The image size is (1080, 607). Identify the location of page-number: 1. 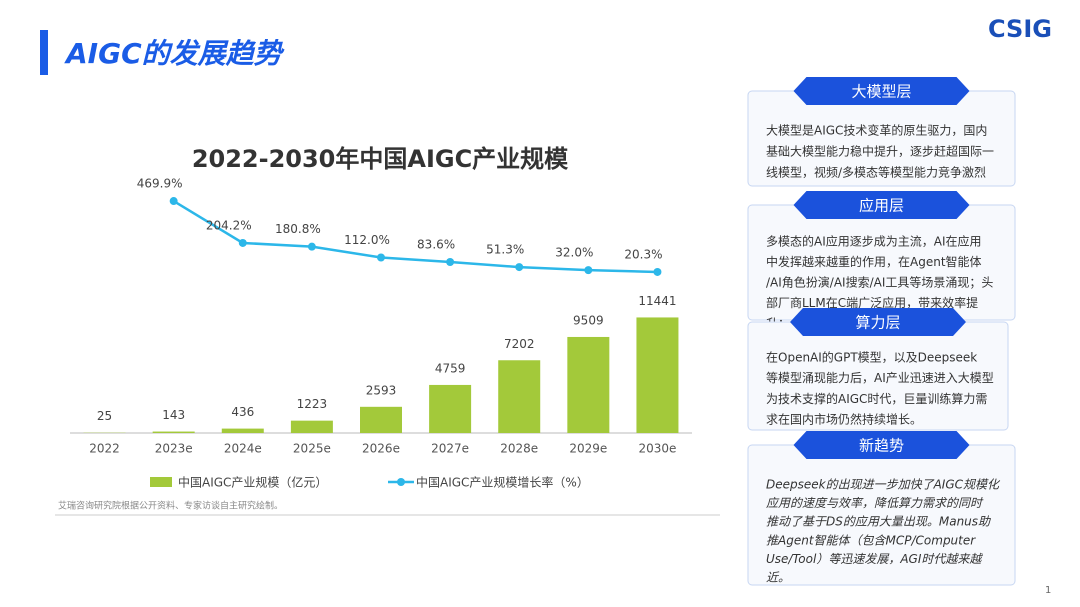
(1048, 590).